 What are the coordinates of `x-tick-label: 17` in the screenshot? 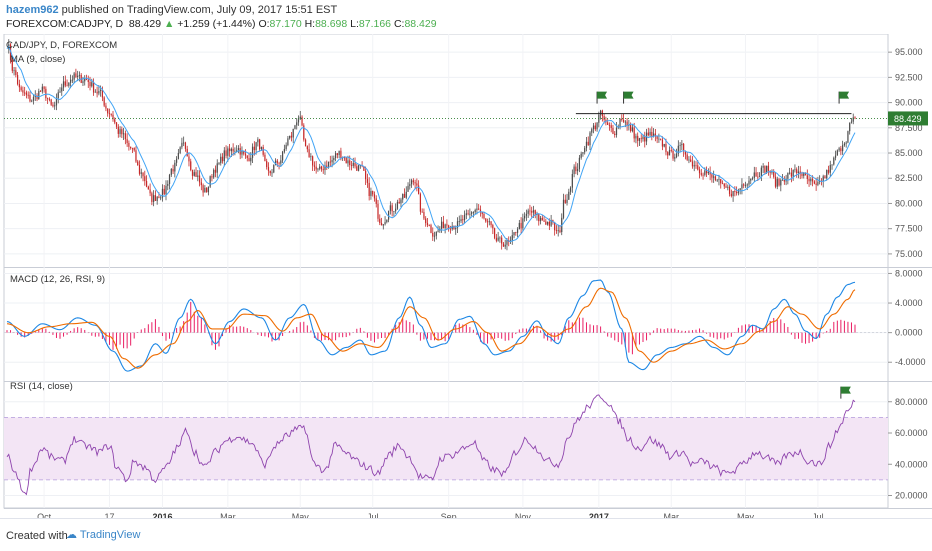 It's located at (109, 515).